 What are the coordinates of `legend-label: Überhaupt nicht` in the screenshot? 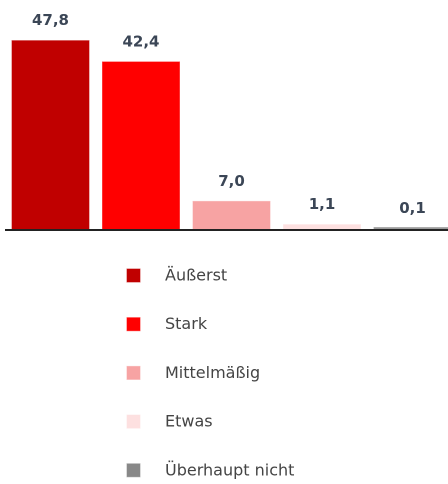 It's located at (229, 469).